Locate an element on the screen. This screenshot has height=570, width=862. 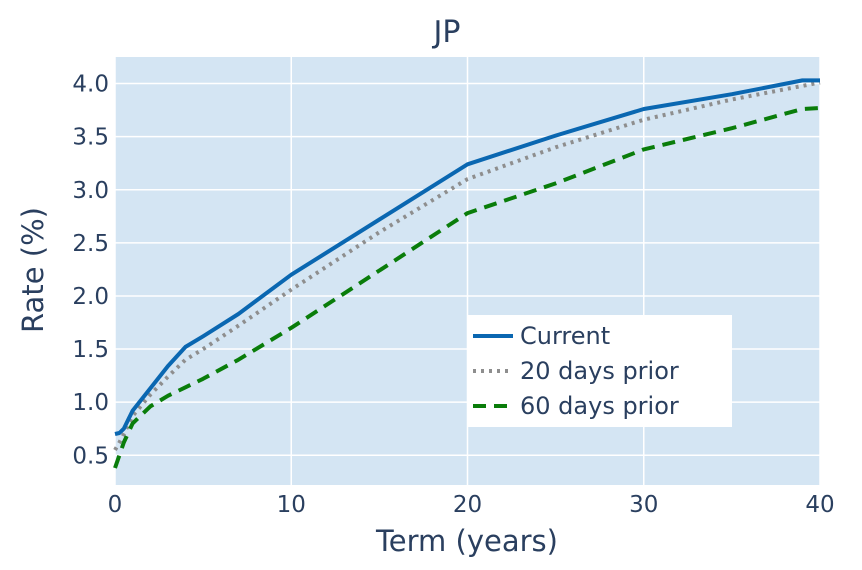
x-tick-label: 20 is located at coordinates (467, 505).